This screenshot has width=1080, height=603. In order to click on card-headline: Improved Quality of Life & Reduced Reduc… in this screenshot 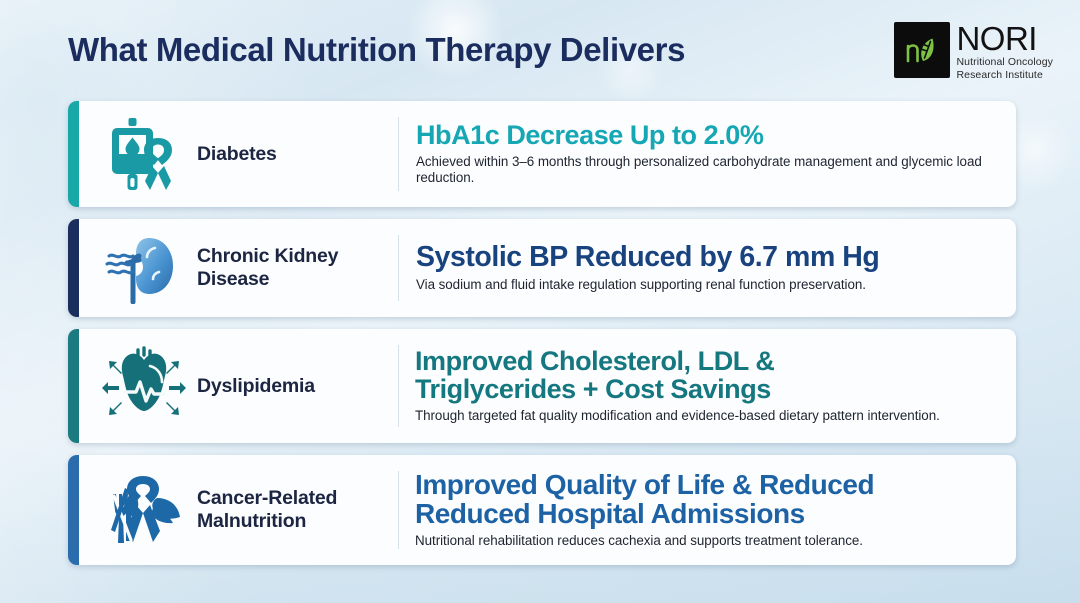, I will do `click(708, 499)`.